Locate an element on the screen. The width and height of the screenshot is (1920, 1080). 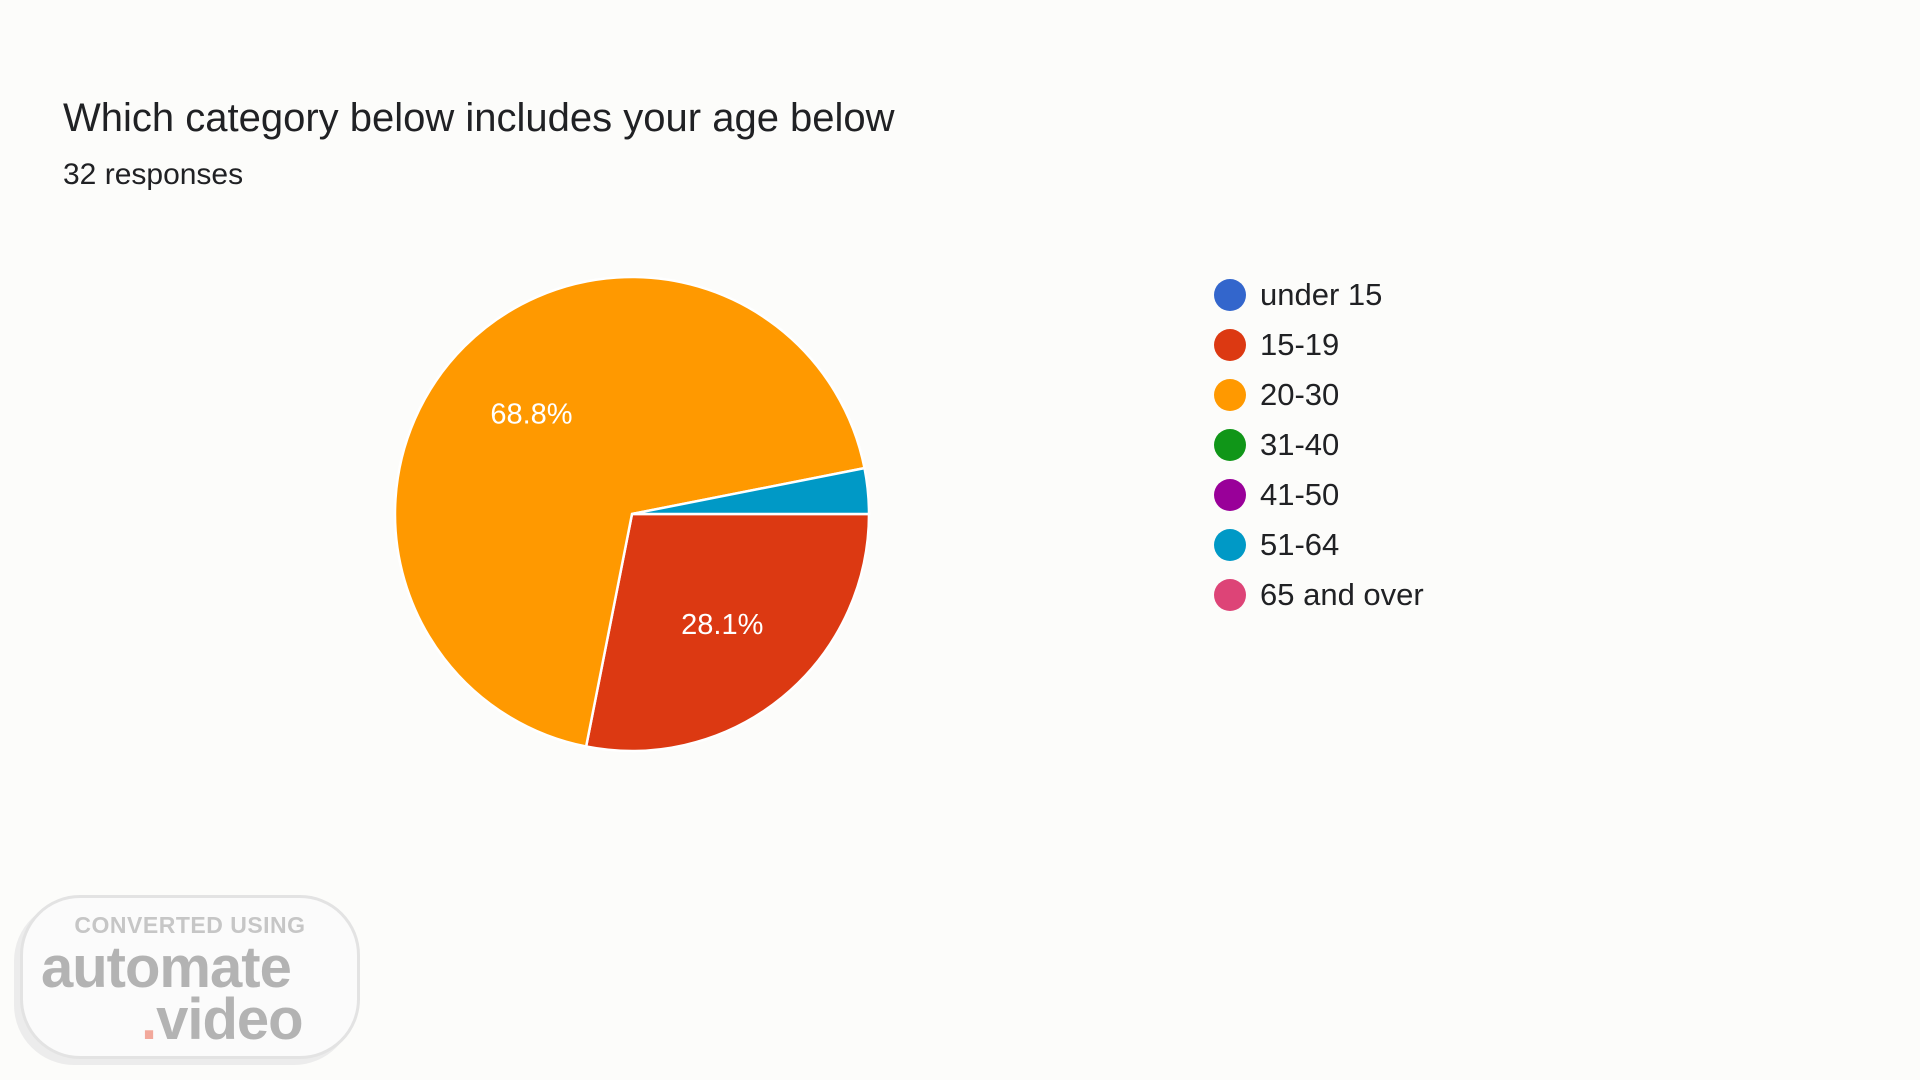
legend-item-15-19: 15-19 is located at coordinates (1319, 345).